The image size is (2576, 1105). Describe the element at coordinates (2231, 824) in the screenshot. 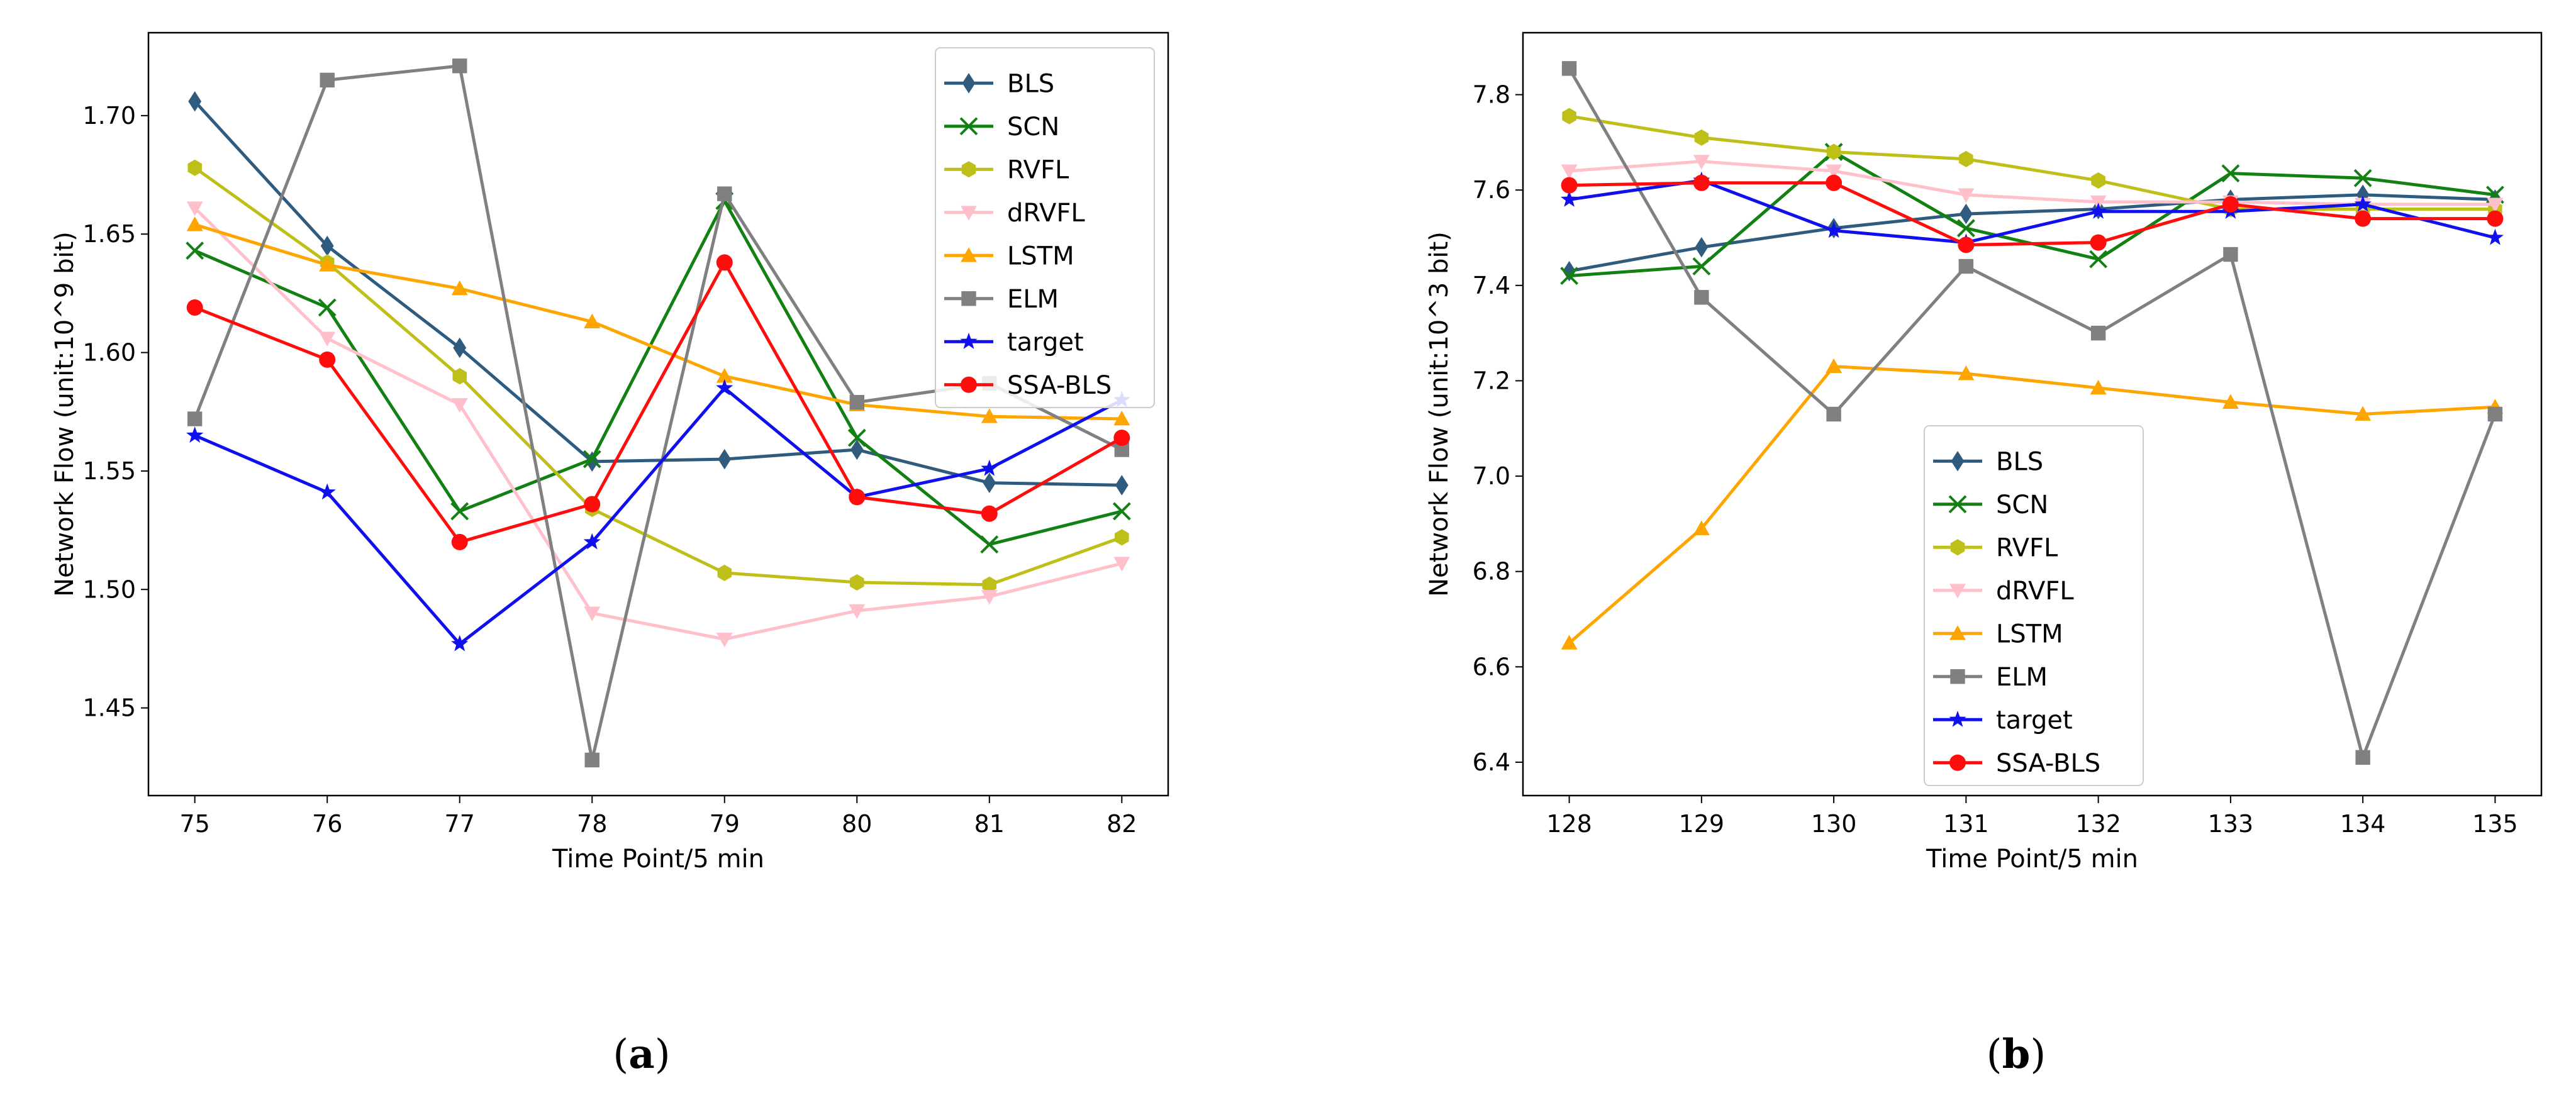

I see `x-tick-label: 133` at that location.